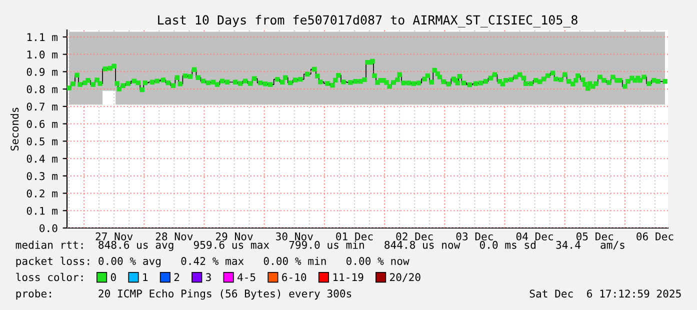 The image size is (697, 310). What do you see at coordinates (294, 236) in the screenshot?
I see `x-tick-label: 30 Nov` at bounding box center [294, 236].